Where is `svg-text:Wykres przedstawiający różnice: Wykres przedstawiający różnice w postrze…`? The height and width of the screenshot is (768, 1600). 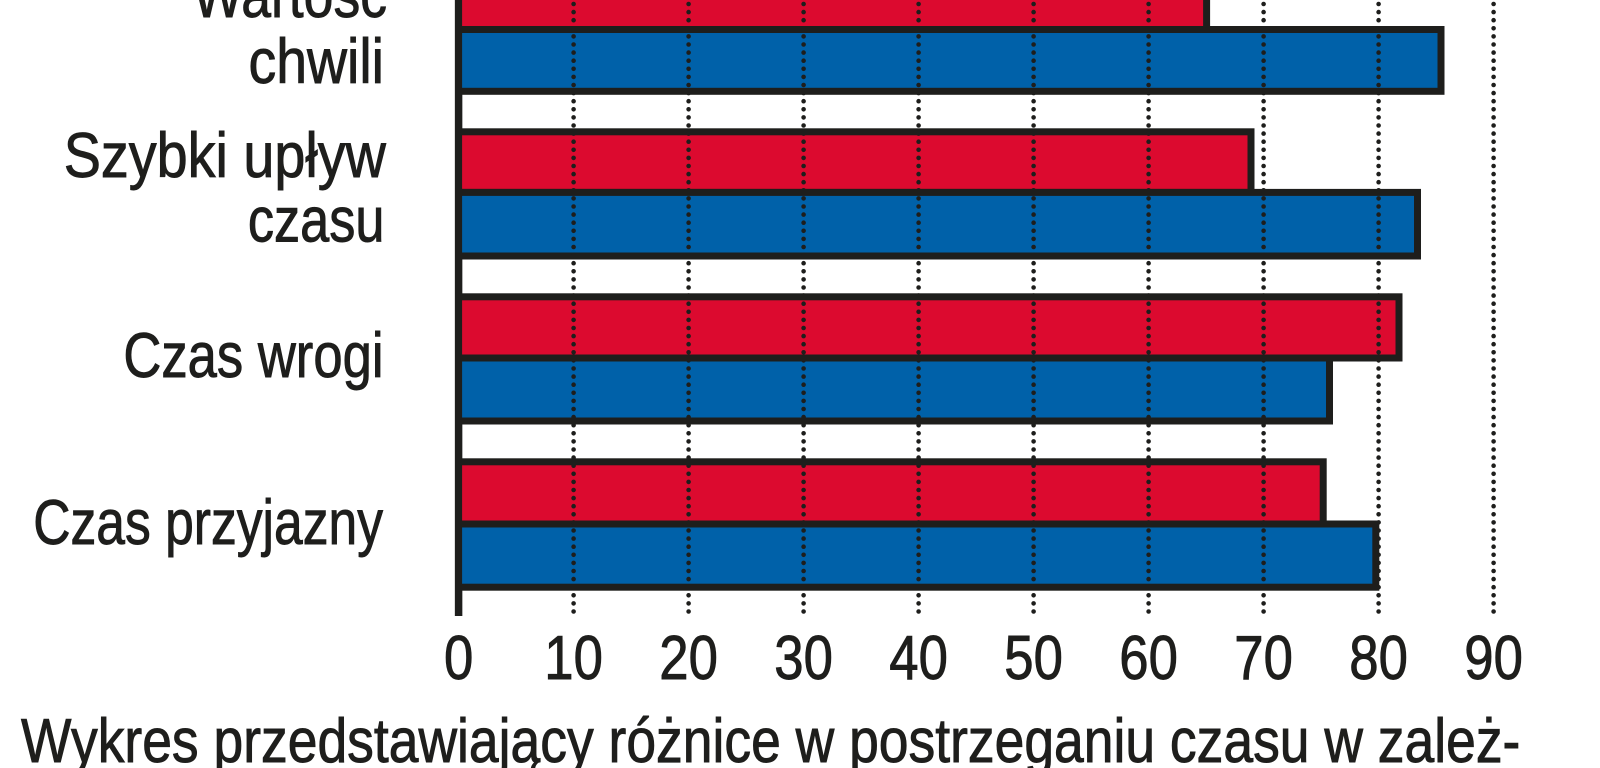 svg-text:Wykres przedstawiający różnice: Wykres przedstawiający różnice w postrze… is located at coordinates (770, 737).